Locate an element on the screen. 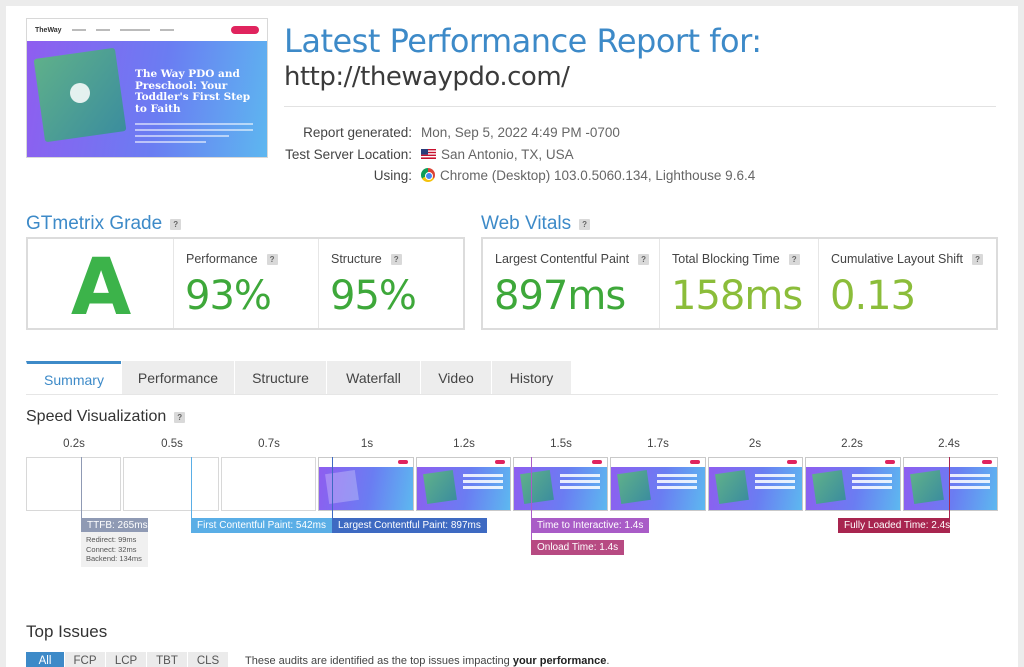  fcp-marker-line is located at coordinates (191, 487).